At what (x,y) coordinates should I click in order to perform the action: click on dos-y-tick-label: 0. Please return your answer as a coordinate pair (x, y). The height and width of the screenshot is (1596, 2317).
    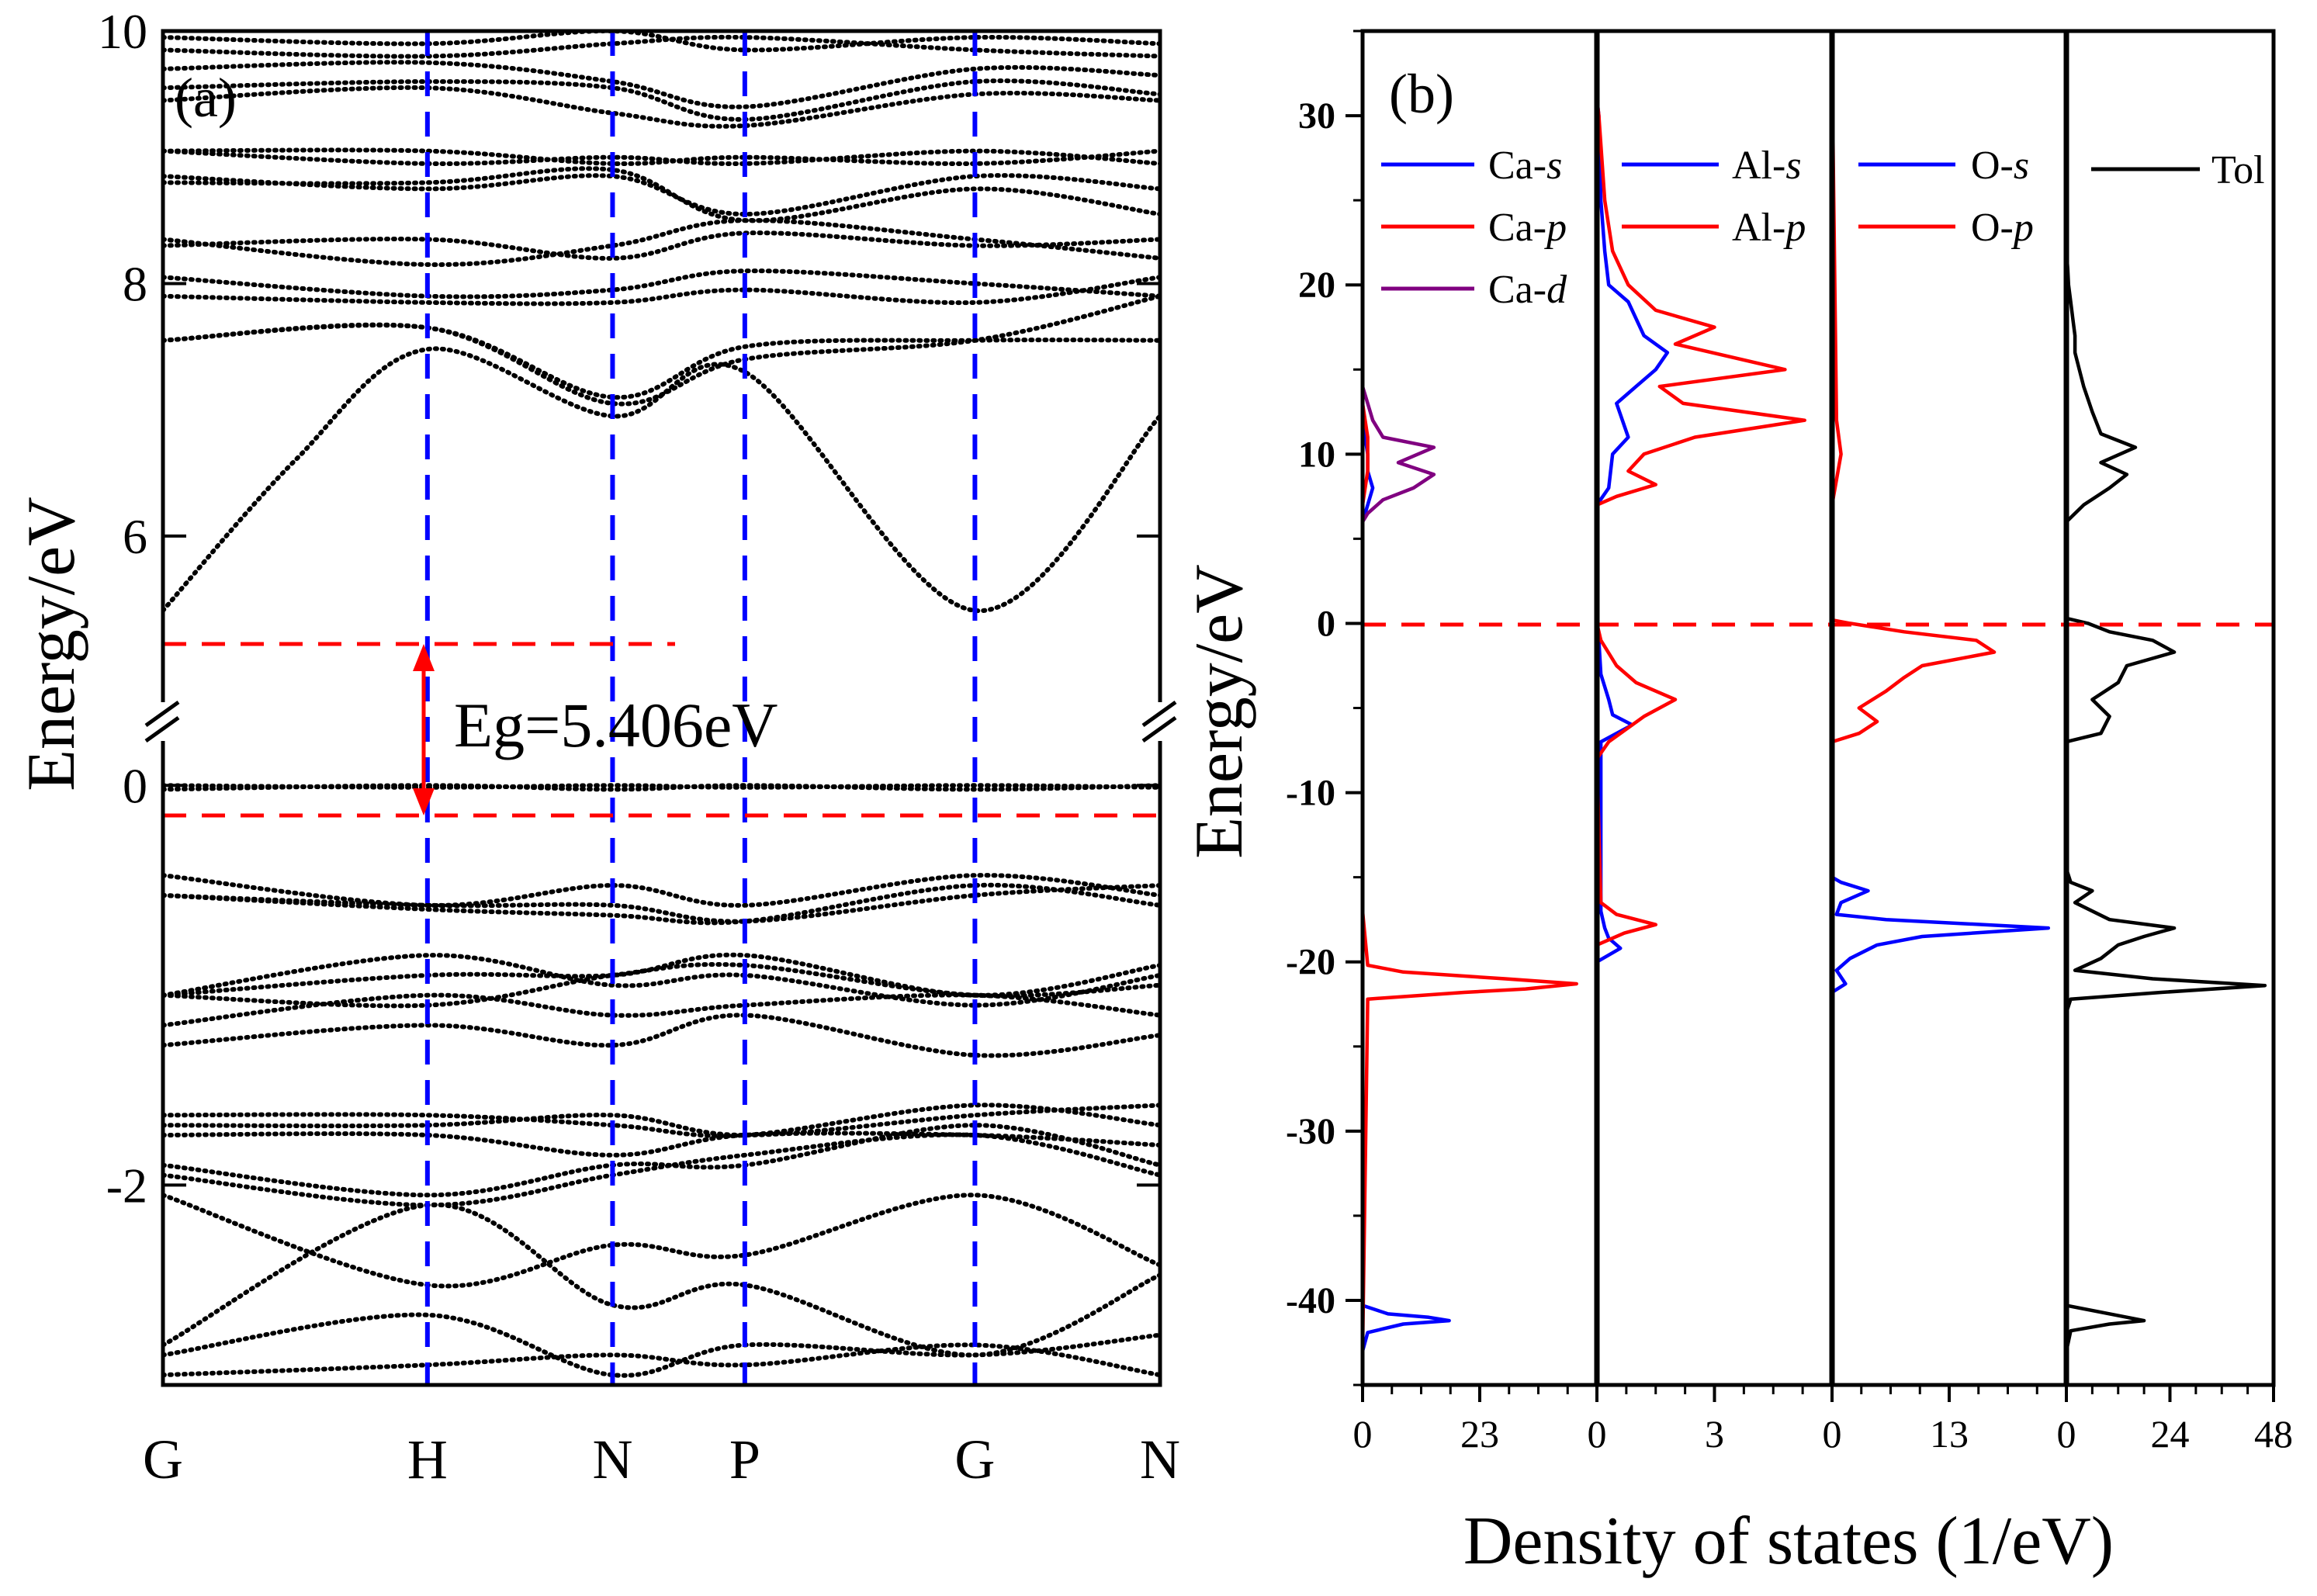
    Looking at the image, I should click on (1326, 623).